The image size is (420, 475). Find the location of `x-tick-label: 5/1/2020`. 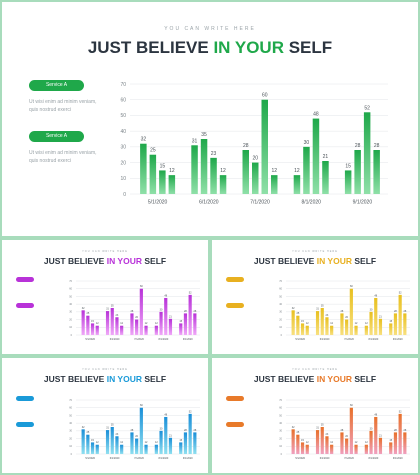

x-tick-label: 5/1/2020 is located at coordinates (300, 339).